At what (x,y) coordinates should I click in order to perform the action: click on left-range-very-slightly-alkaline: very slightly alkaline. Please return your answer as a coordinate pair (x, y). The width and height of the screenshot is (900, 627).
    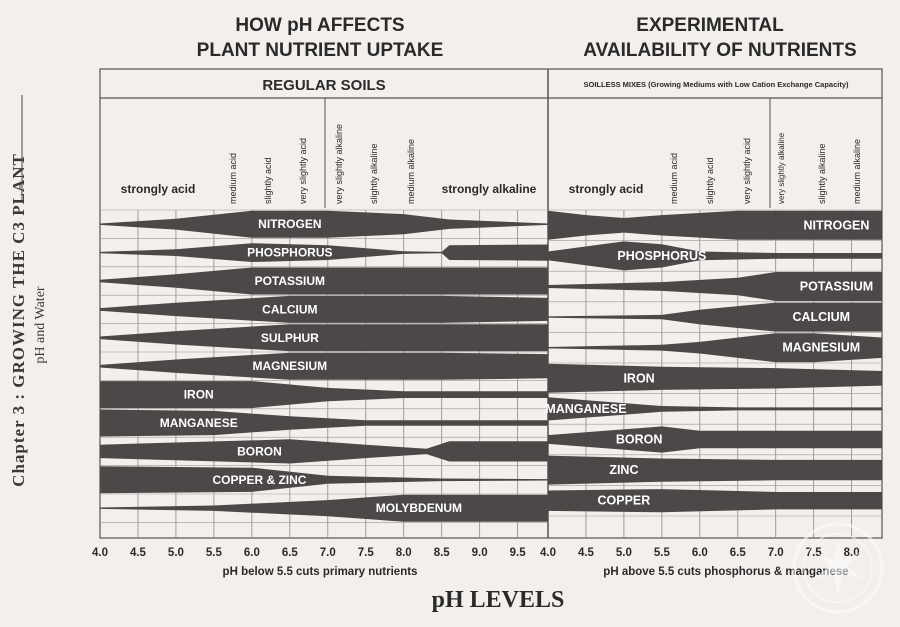
    Looking at the image, I should click on (339, 164).